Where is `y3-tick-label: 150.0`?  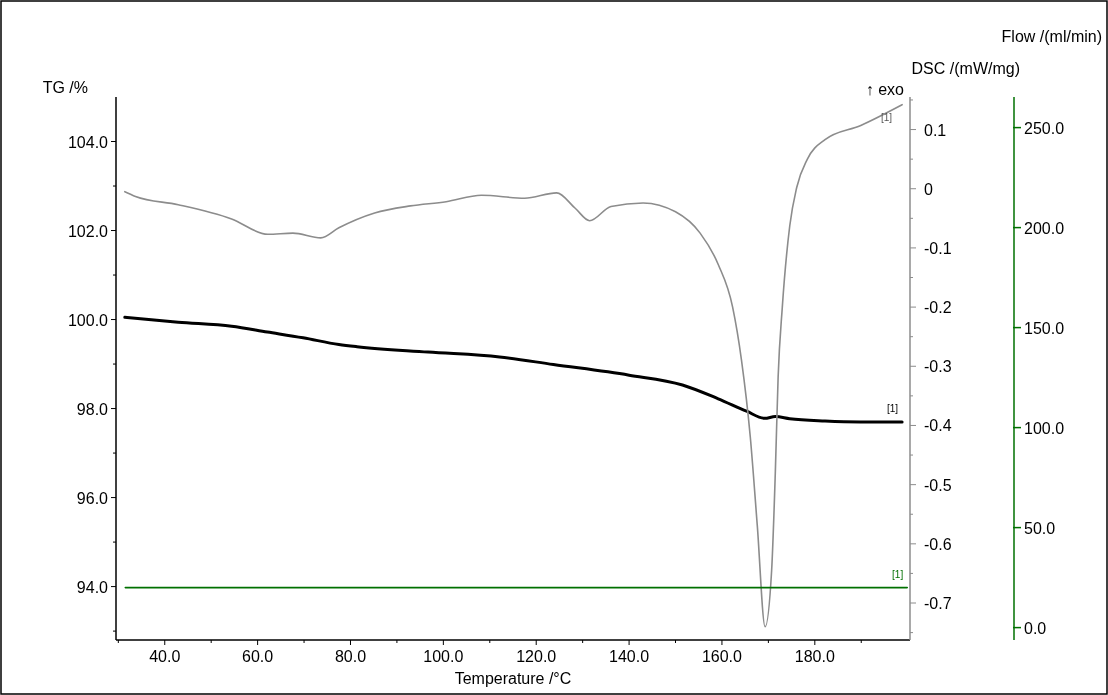
y3-tick-label: 150.0 is located at coordinates (1044, 328).